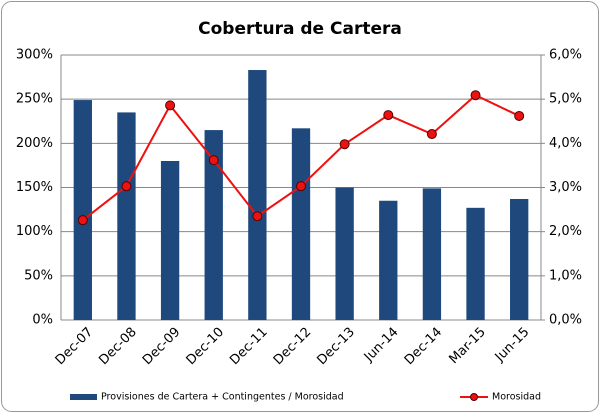 The width and height of the screenshot is (601, 418). I want to click on y-tick-label: 200%, so click(34, 143).